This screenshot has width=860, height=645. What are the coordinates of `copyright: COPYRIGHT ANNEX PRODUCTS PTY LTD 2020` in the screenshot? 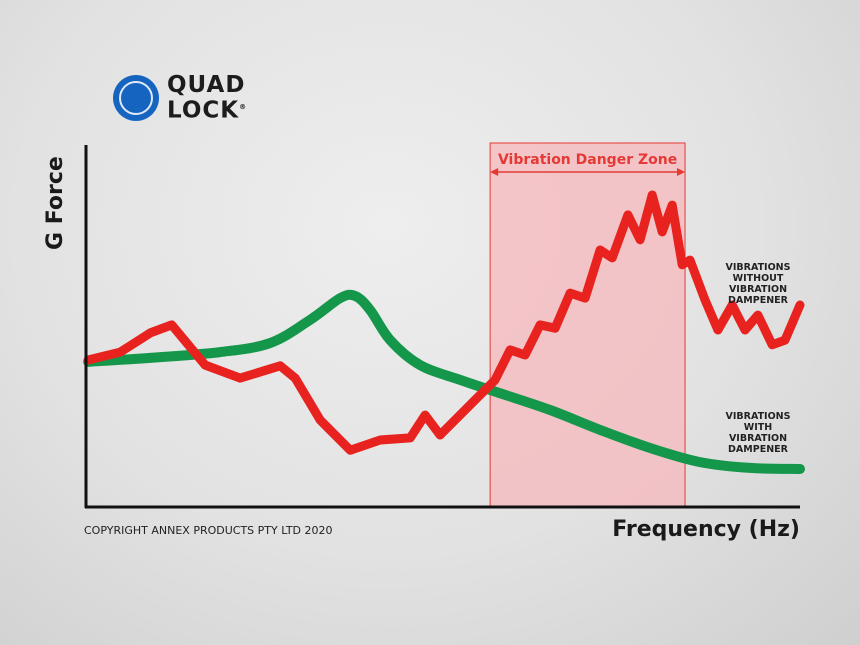 It's located at (208, 530).